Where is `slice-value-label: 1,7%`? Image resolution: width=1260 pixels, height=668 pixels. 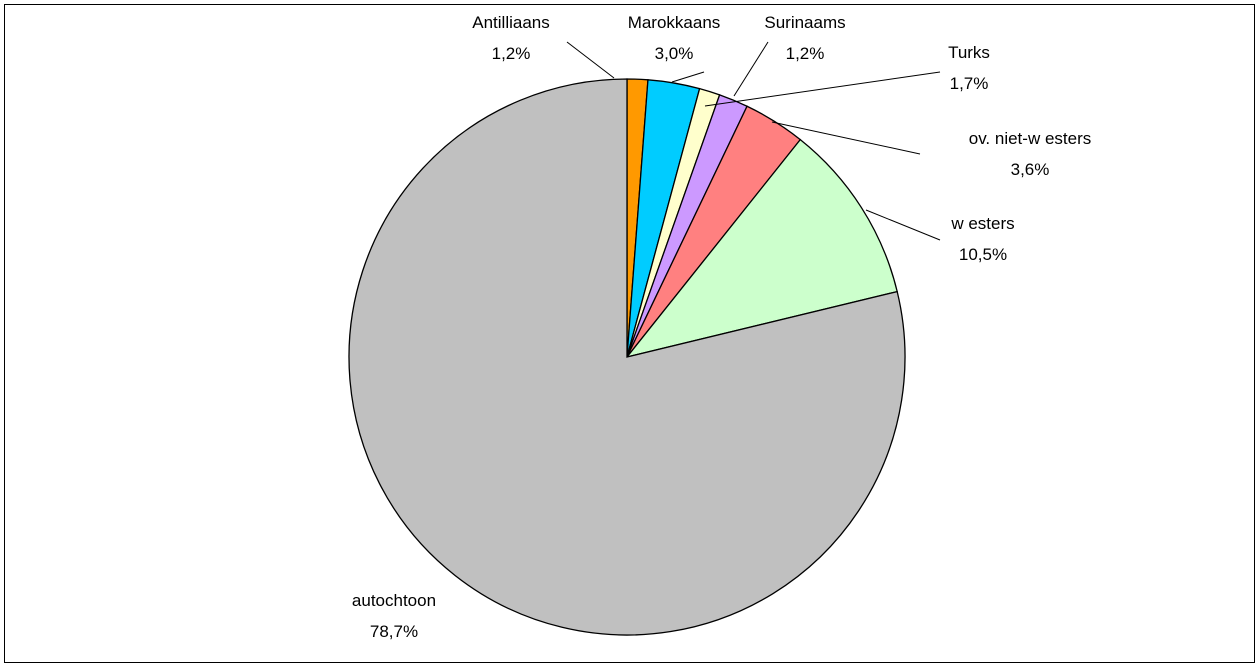 slice-value-label: 1,7% is located at coordinates (969, 83).